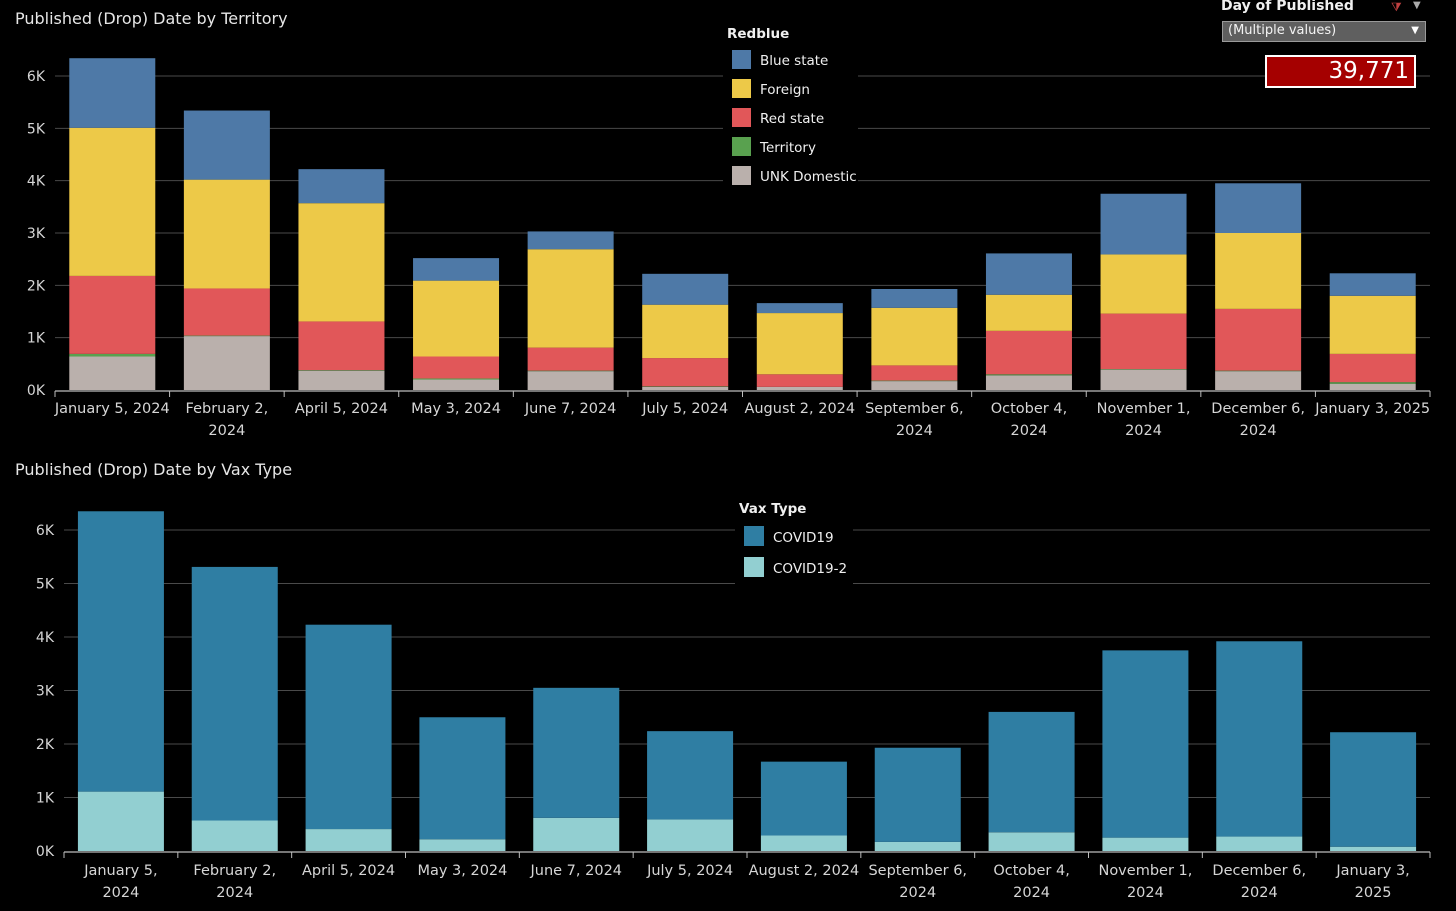  Describe the element at coordinates (792, 119) in the screenshot. I see `legend-item-label: Red state` at that location.